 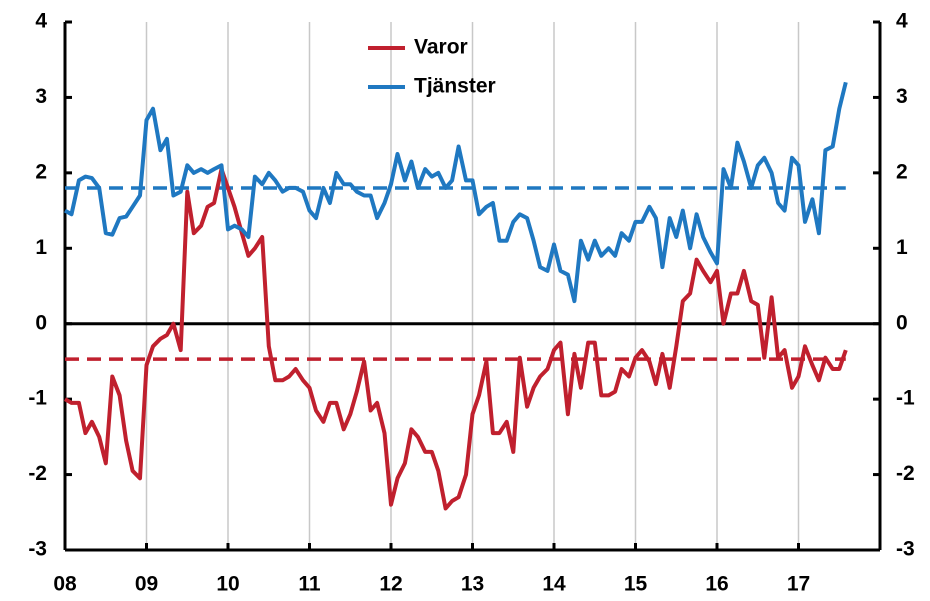 What do you see at coordinates (227, 584) in the screenshot?
I see `x-tick-label: 10` at bounding box center [227, 584].